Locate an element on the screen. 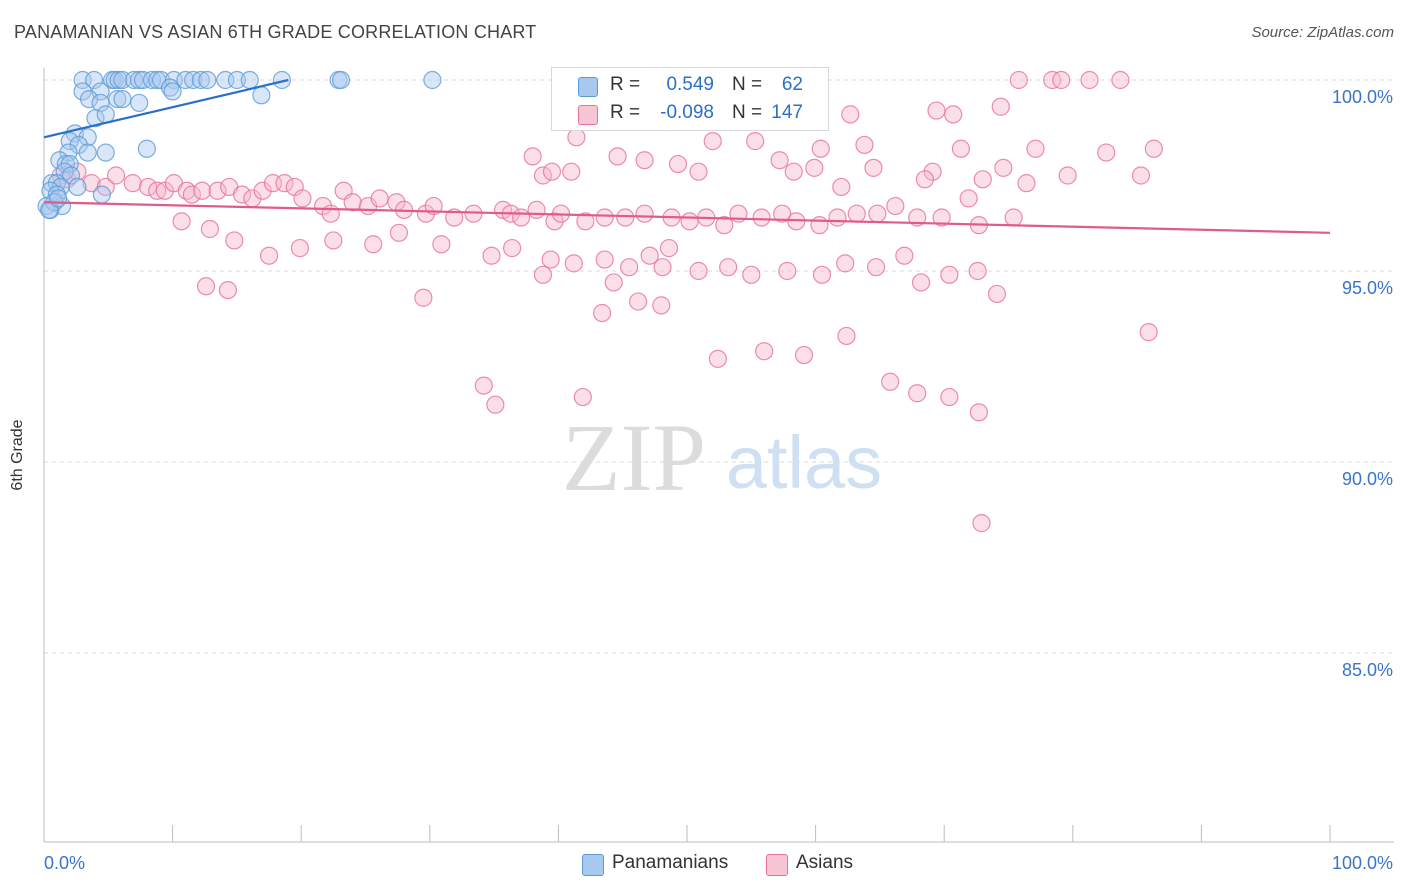 This screenshot has width=1406, height=892. stats-n-label: N = is located at coordinates (747, 112).